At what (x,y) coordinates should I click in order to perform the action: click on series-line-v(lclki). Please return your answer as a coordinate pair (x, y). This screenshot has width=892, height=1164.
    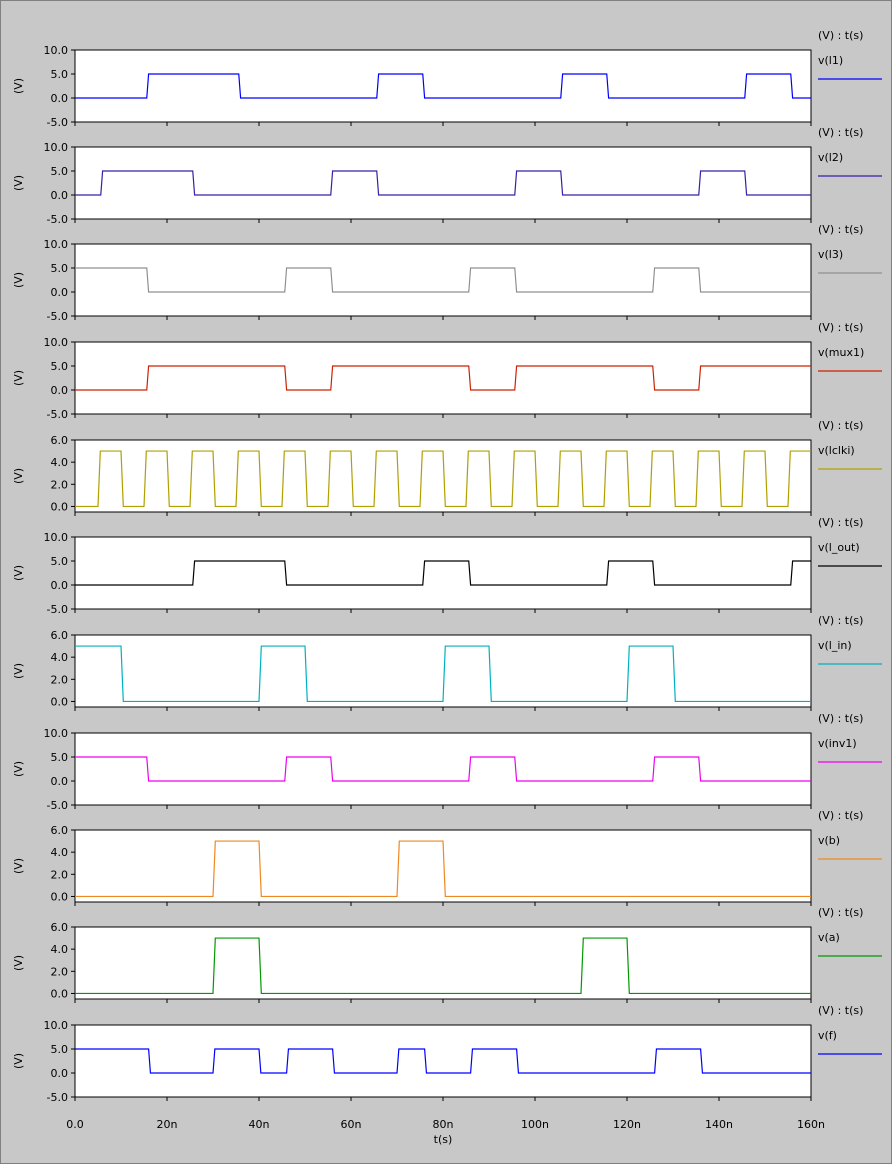
    Looking at the image, I should click on (443, 479).